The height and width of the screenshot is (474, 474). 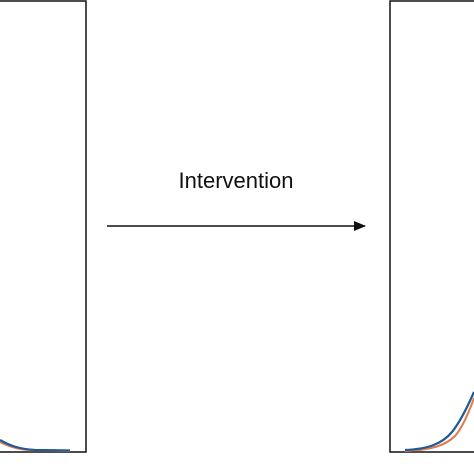 What do you see at coordinates (35, 445) in the screenshot?
I see `left-curve-blue` at bounding box center [35, 445].